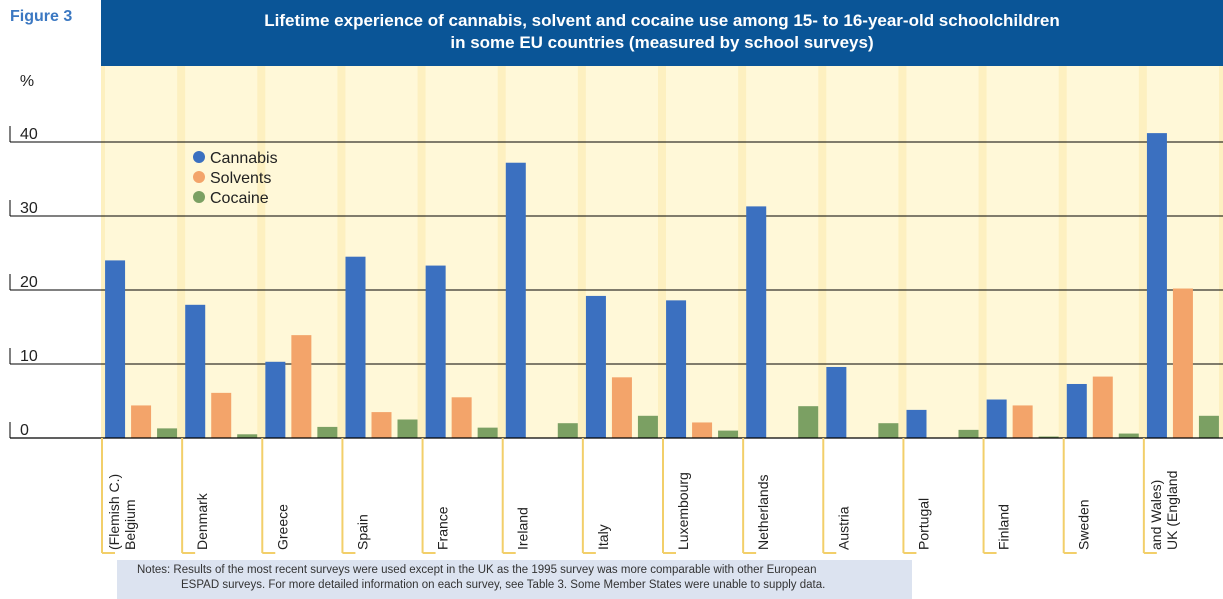 The height and width of the screenshot is (599, 1223). What do you see at coordinates (843, 528) in the screenshot?
I see `category-label: Austria` at bounding box center [843, 528].